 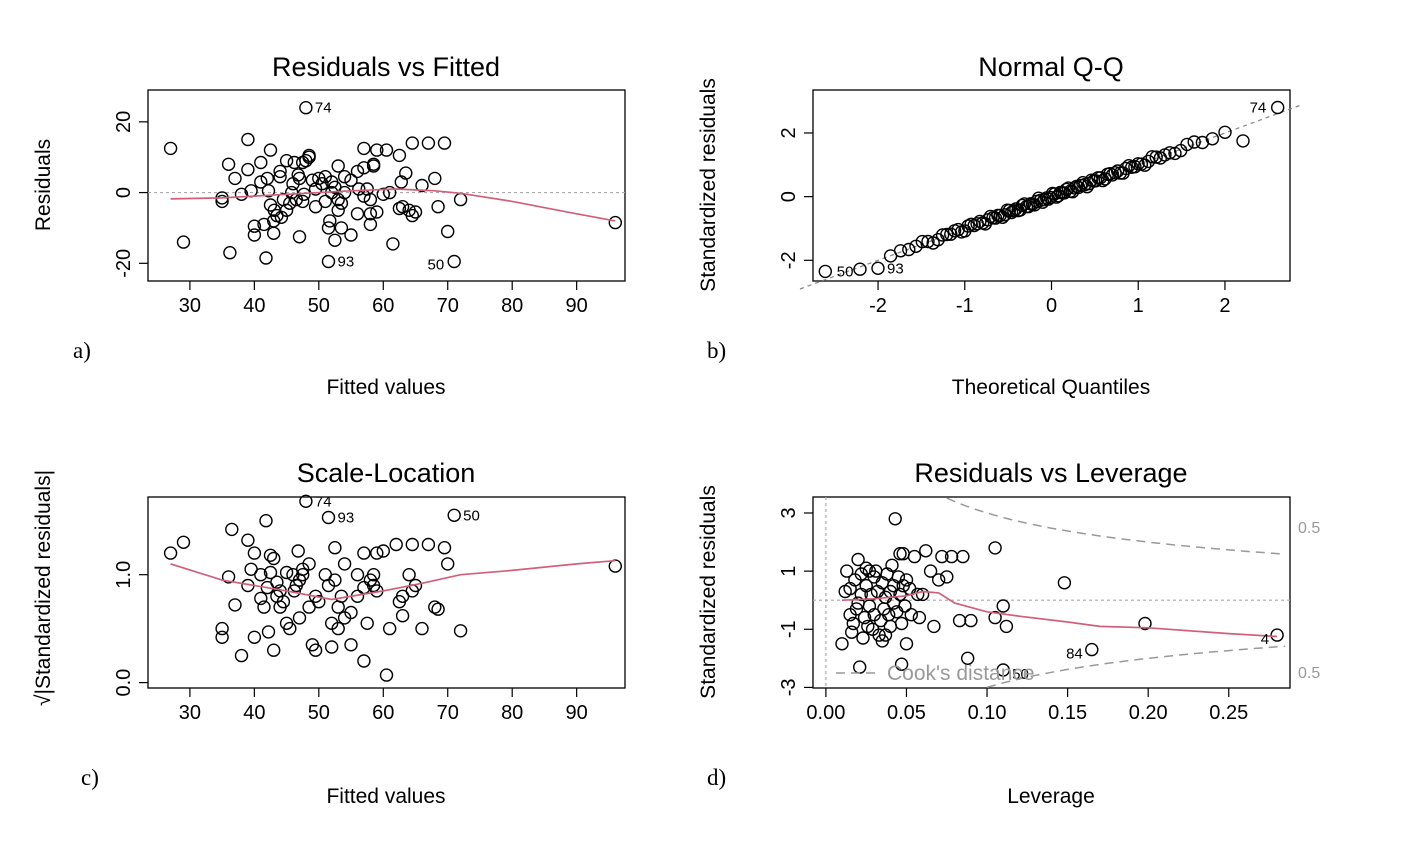 I want to click on y-tick-label: 0, so click(x=789, y=196).